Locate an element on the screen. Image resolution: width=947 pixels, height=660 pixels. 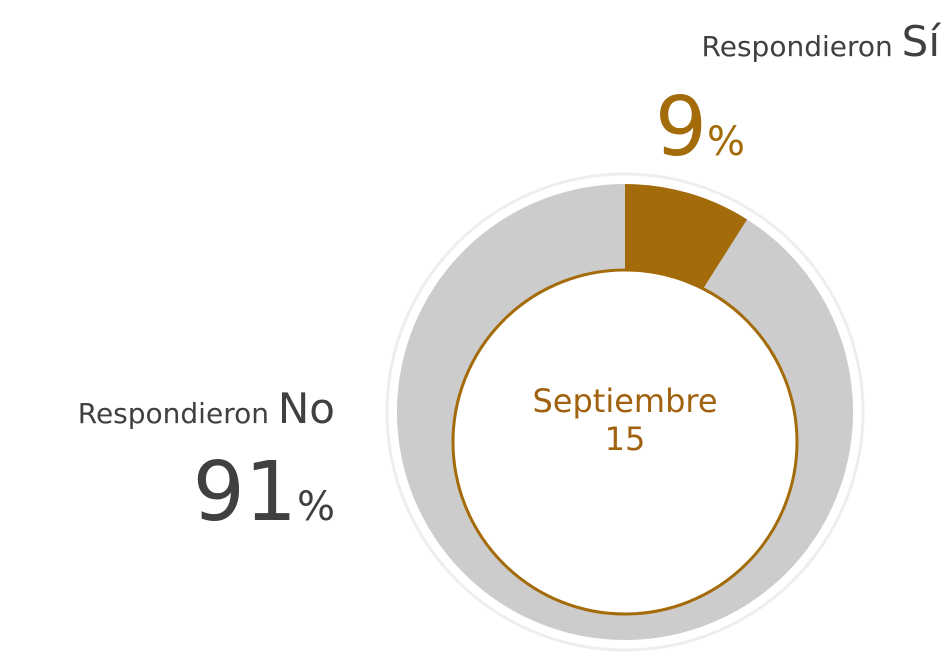
value-label: 9% is located at coordinates (700, 127).